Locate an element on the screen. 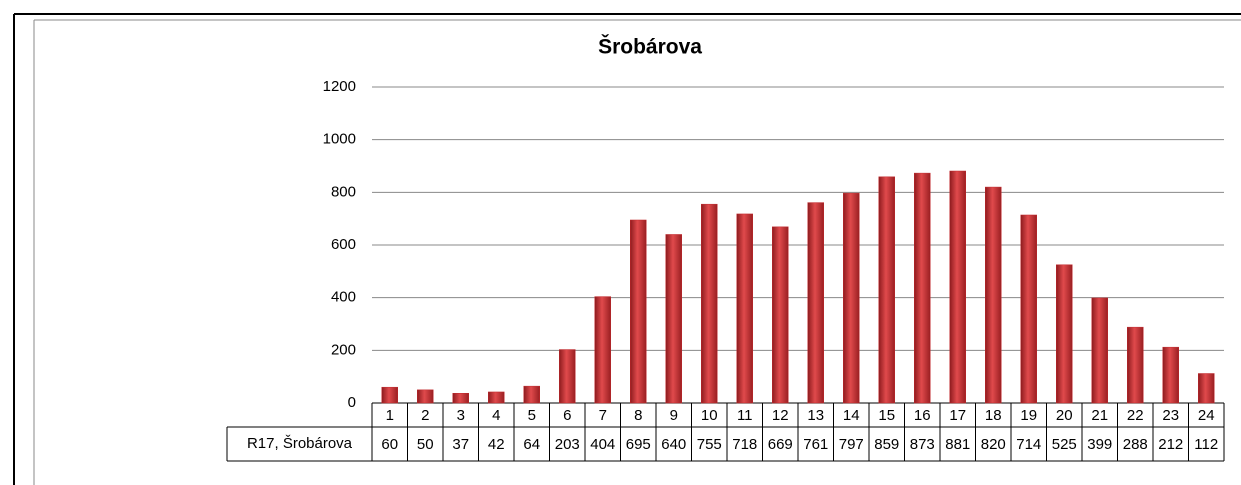 The height and width of the screenshot is (485, 1241). x-tick-label: 12 is located at coordinates (780, 415).